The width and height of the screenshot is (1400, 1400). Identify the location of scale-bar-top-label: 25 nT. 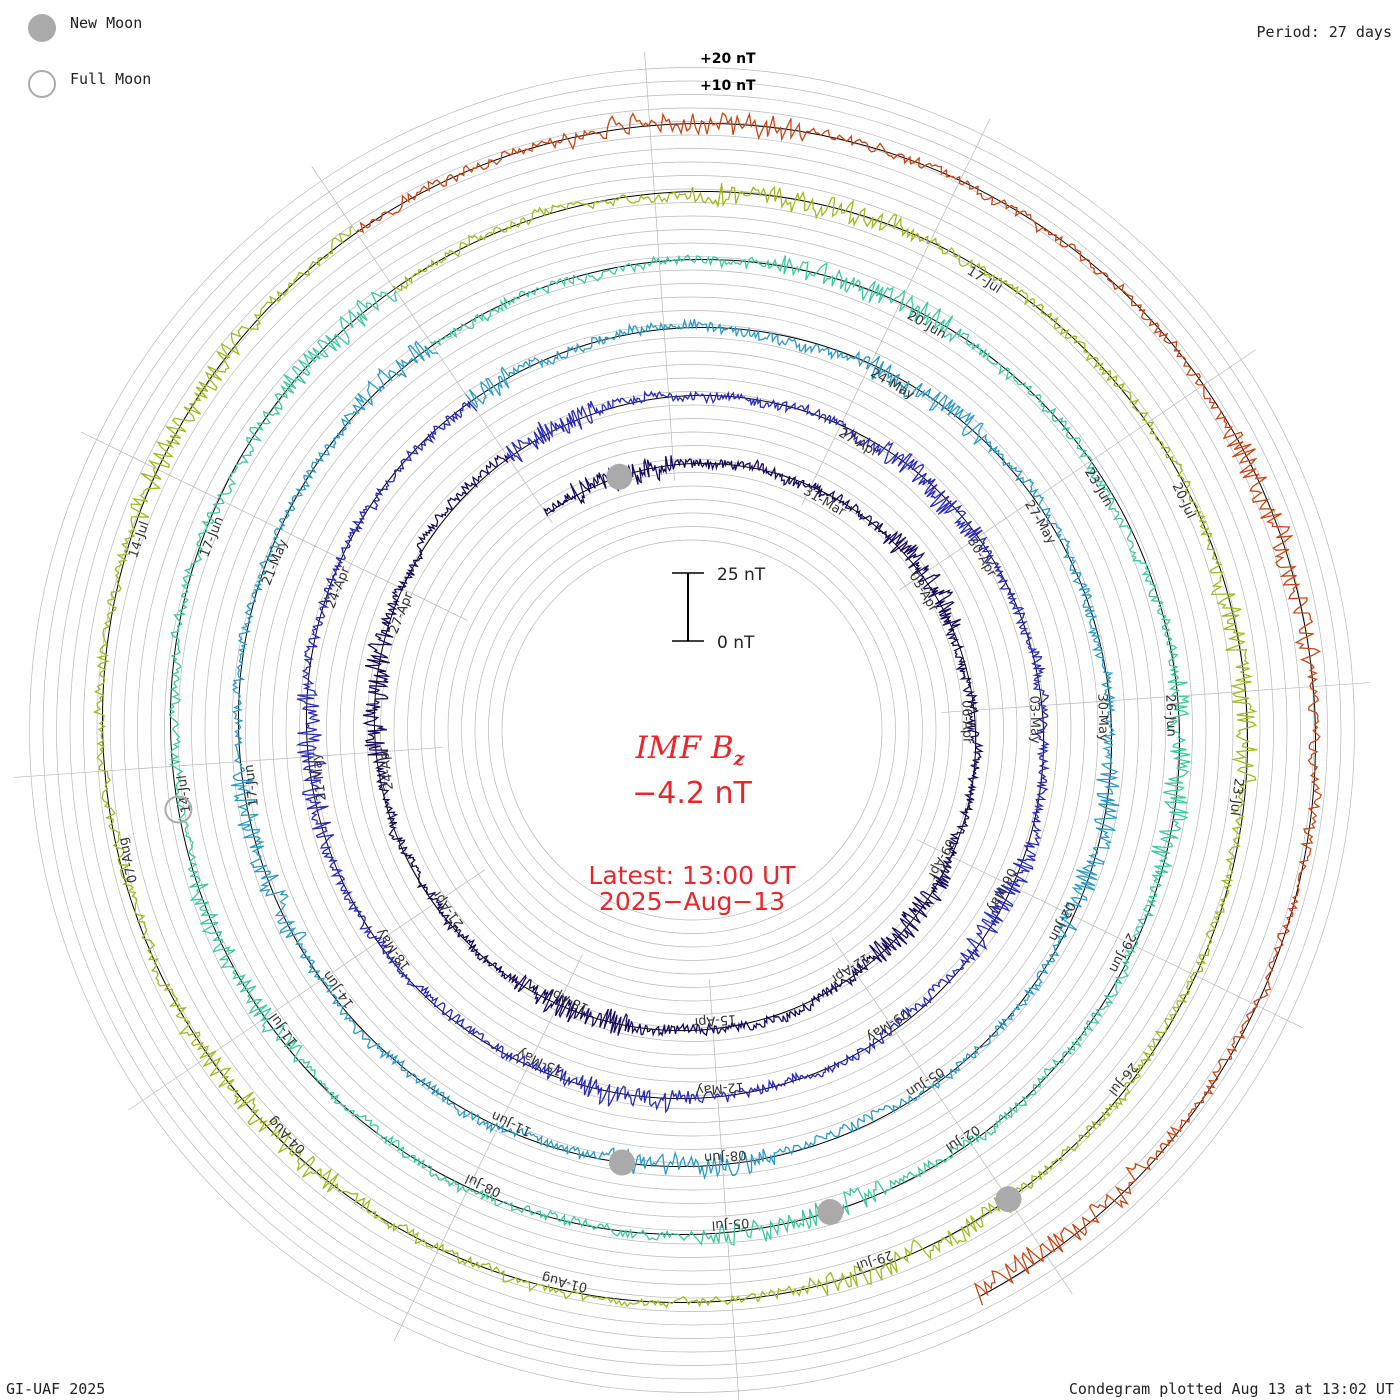
(741, 575).